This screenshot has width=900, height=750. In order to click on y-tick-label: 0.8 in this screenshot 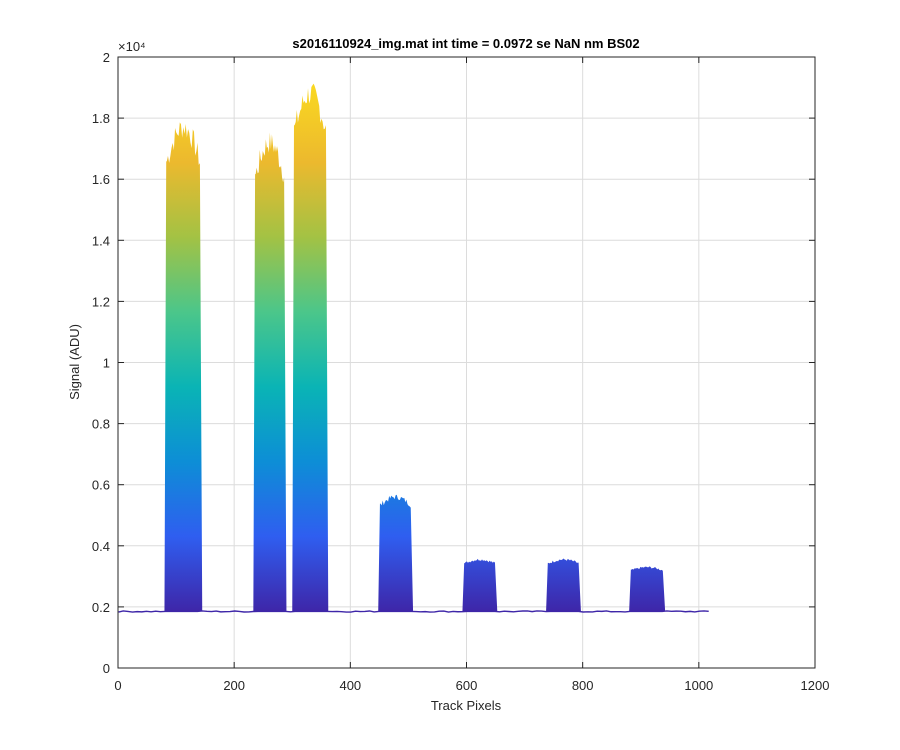, I will do `click(101, 424)`.